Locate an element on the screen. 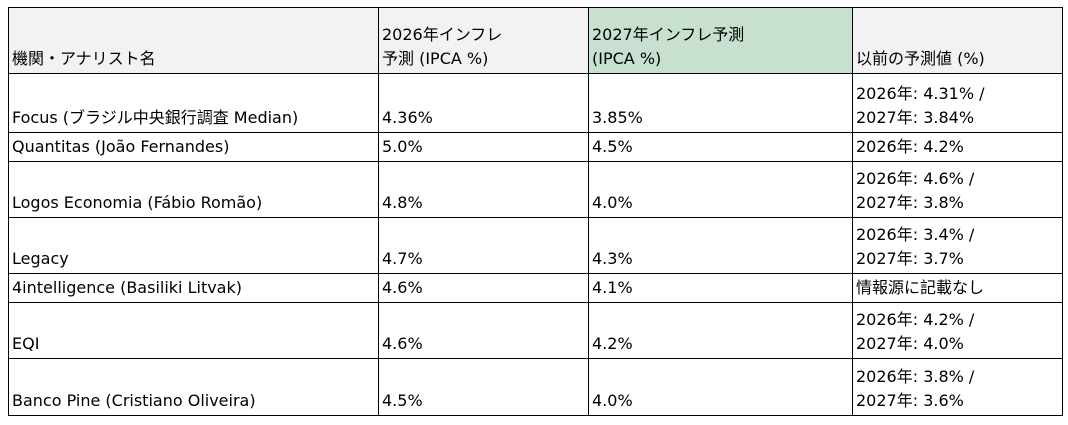  cell-previous-forecast: 2026年: 4.6% / 2027年: 3.8% is located at coordinates (957, 189).